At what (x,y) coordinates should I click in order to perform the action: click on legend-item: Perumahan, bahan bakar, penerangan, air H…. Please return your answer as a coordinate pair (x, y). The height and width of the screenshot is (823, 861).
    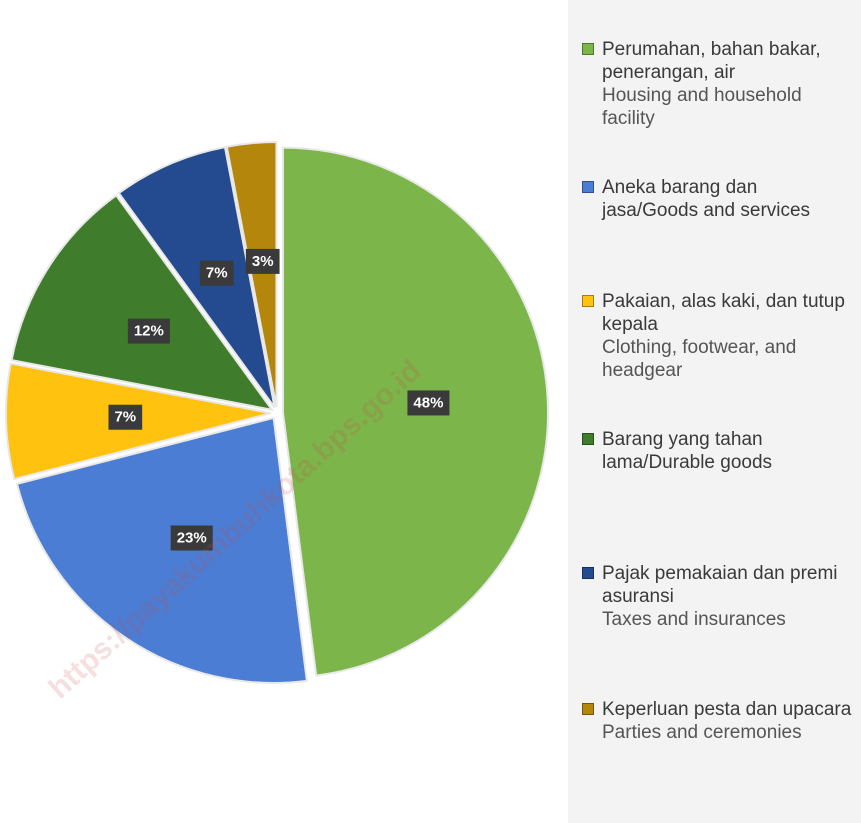
    Looking at the image, I should click on (719, 84).